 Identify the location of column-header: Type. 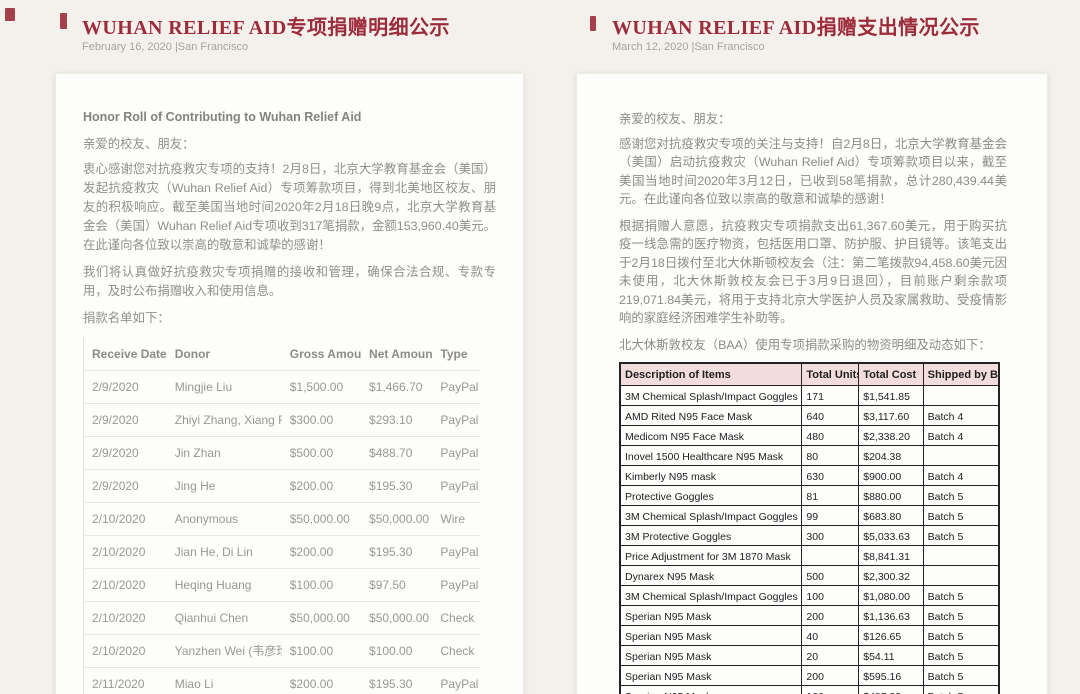
(456, 354).